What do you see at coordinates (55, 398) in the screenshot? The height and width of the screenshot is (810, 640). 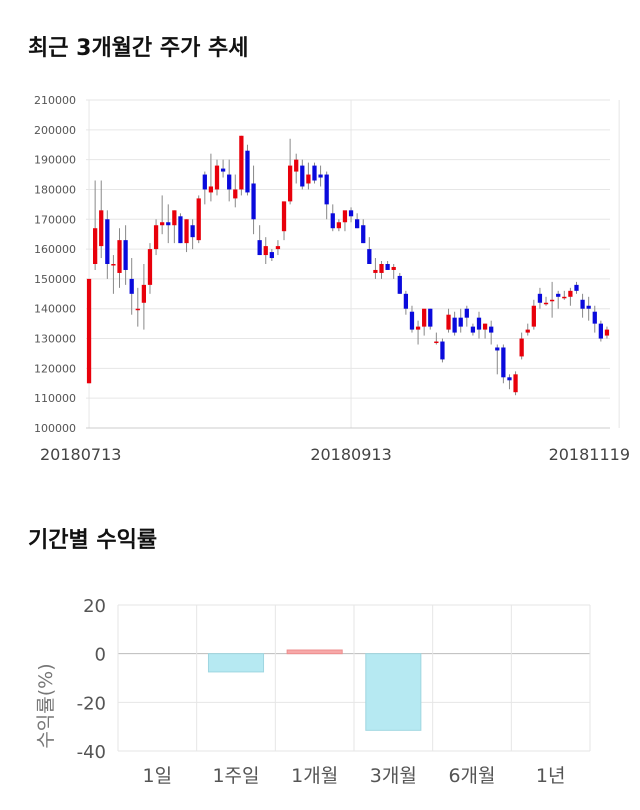 I see `y-tick-label: 110000` at bounding box center [55, 398].